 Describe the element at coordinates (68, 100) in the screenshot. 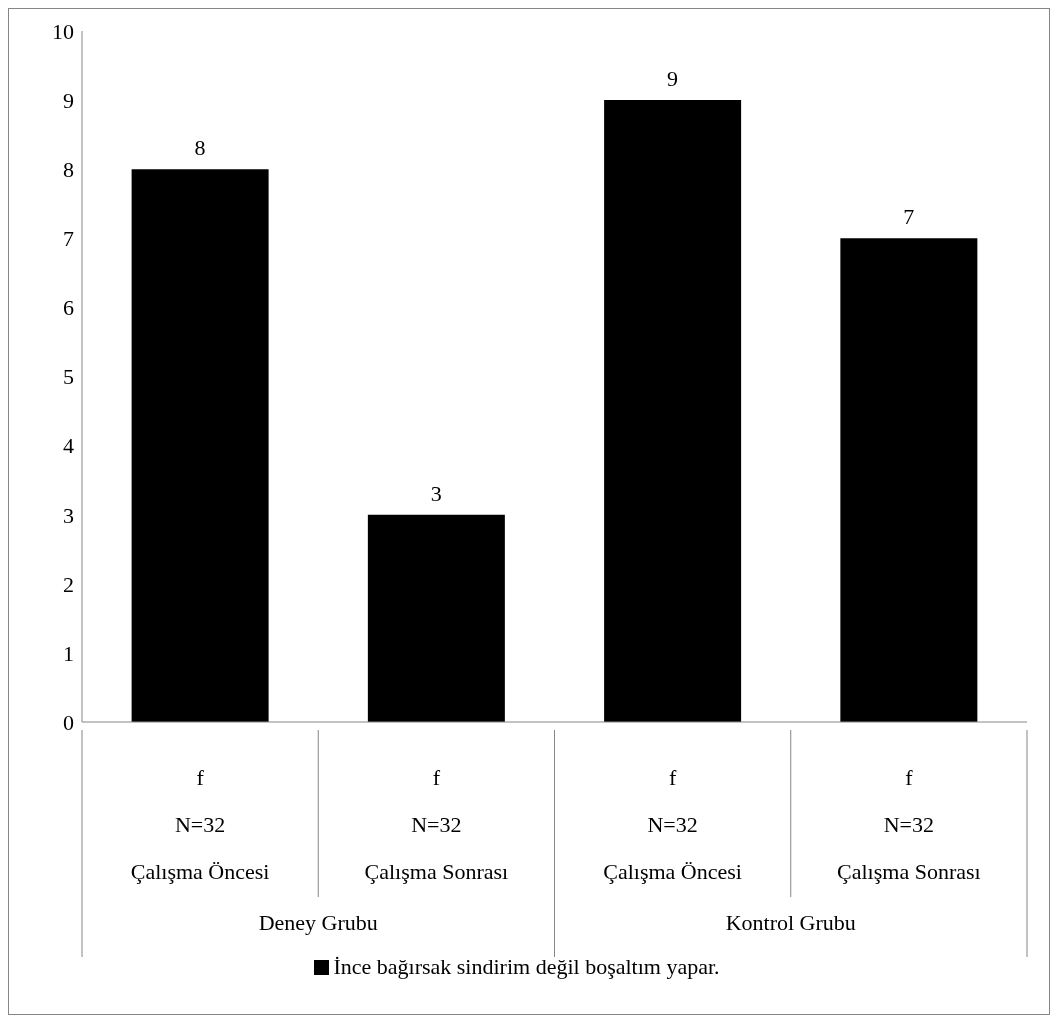

I see `y-tick-label: 9` at that location.